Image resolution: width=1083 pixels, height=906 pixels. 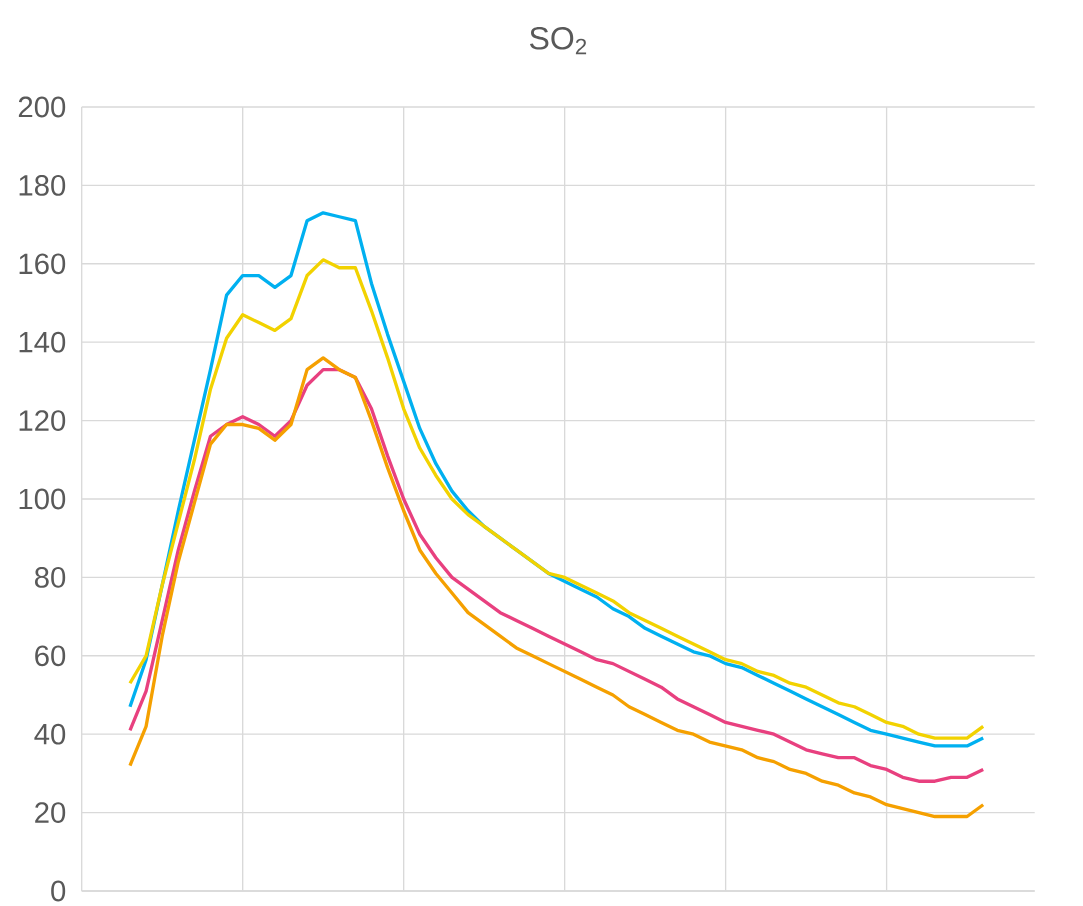 What do you see at coordinates (558, 40) in the screenshot?
I see `chart-title: SO$_{2}$` at bounding box center [558, 40].